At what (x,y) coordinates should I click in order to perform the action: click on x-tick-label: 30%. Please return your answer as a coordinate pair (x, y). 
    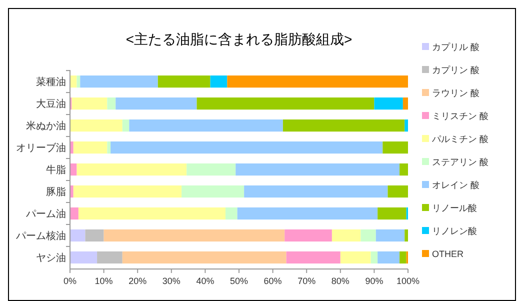
    Looking at the image, I should click on (171, 281).